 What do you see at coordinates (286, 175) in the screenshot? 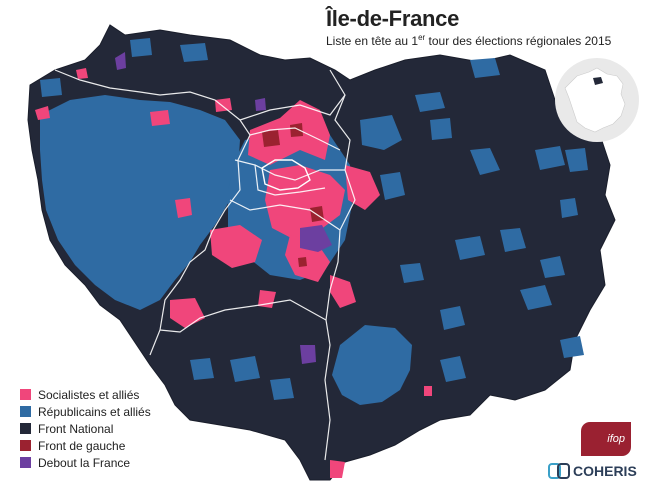
I see `paris-outline` at bounding box center [286, 175].